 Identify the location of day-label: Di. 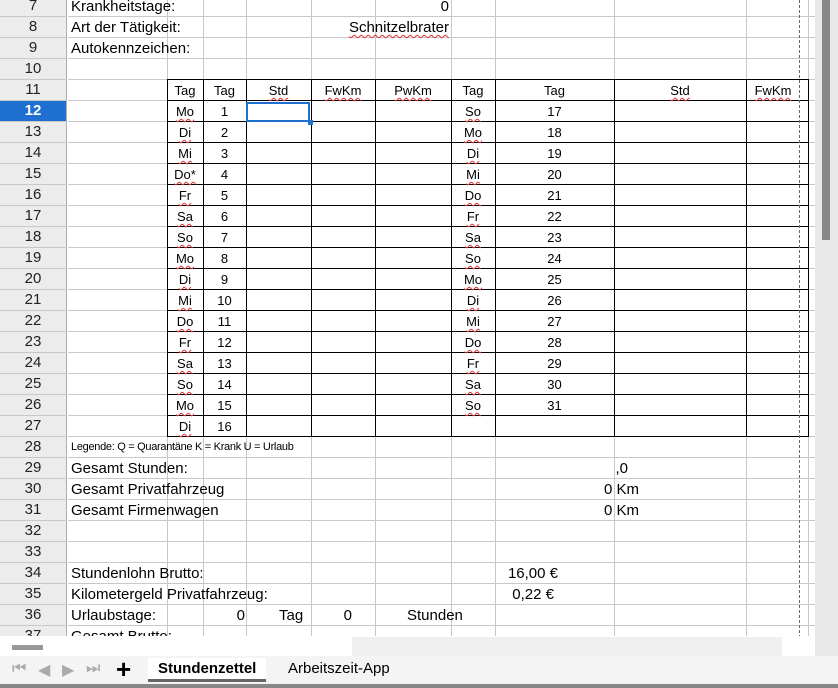
(185, 426).